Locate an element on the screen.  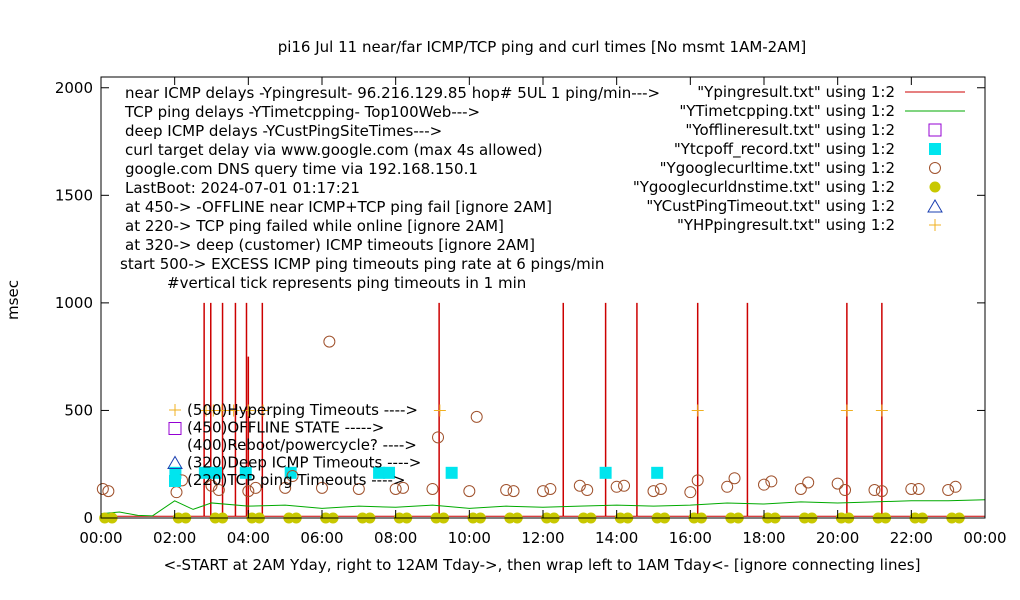
y-tick-label: 0 is located at coordinates (88, 518).